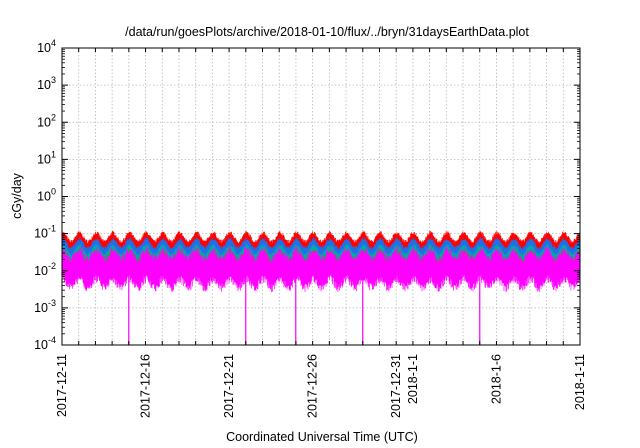 The image size is (640, 448). What do you see at coordinates (580, 382) in the screenshot?
I see `x-tick-label: 2018-1-11` at bounding box center [580, 382].